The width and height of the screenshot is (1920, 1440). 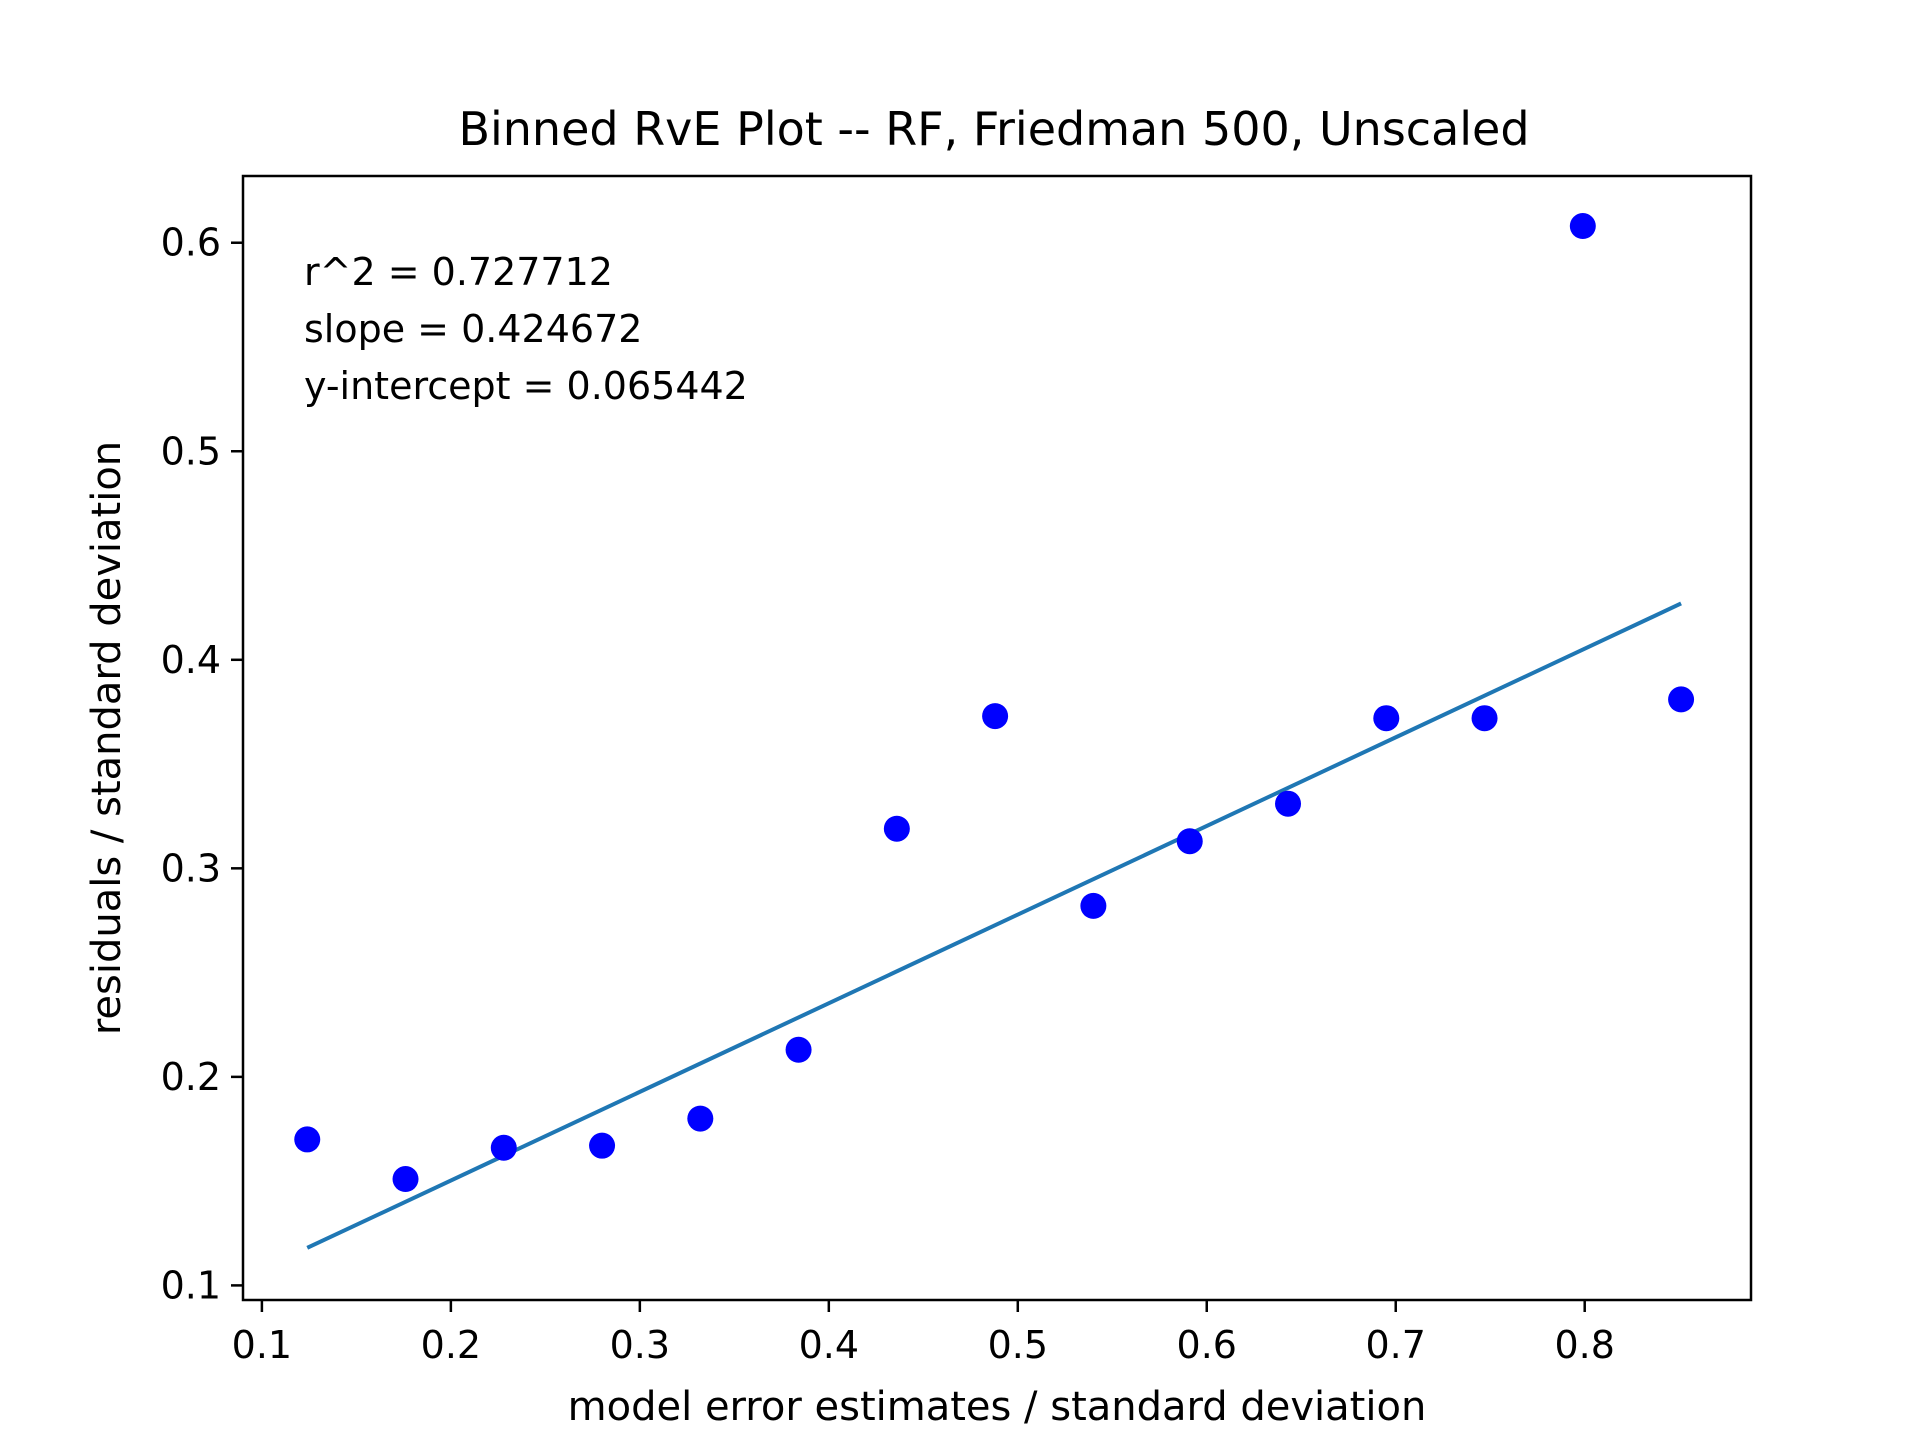 I want to click on x-tick-label: 0.7, so click(x=1396, y=1345).